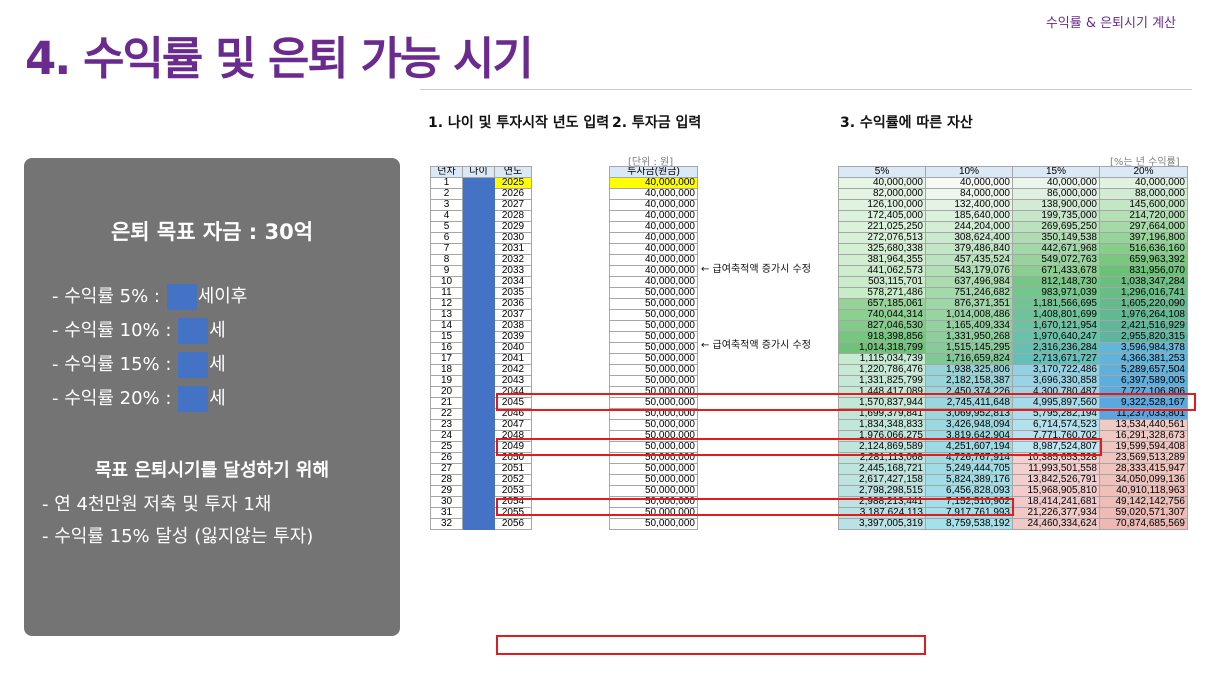  Describe the element at coordinates (969, 205) in the screenshot. I see `asset-cell: 132,400,000` at that location.